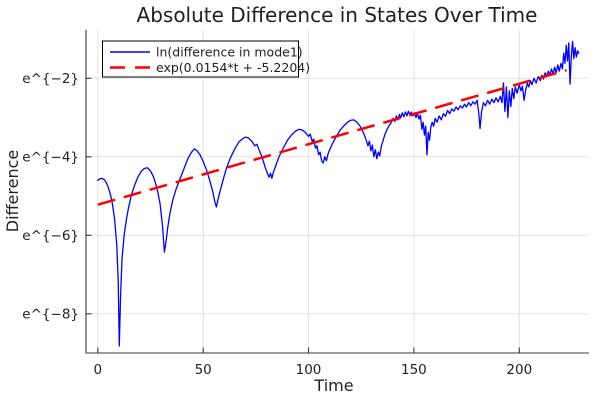 This screenshot has width=600, height=400. I want to click on x-tick-label: 100, so click(309, 370).